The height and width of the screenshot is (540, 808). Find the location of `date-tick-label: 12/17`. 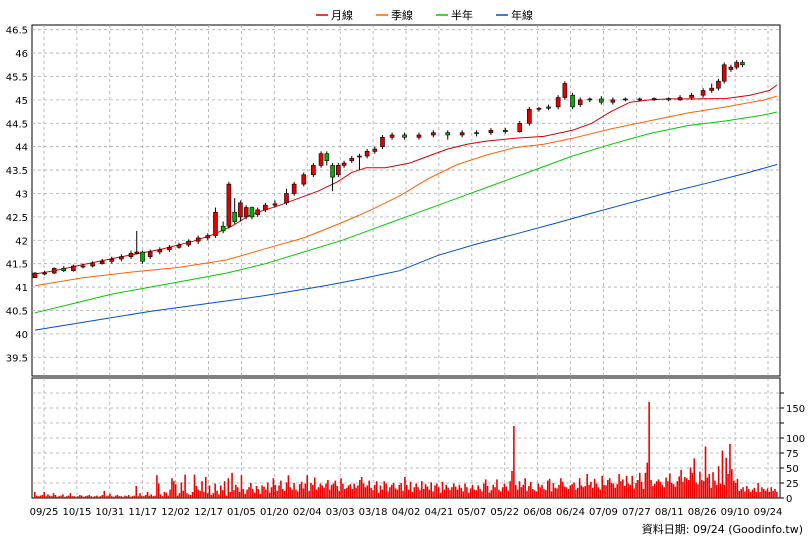

date-tick-label: 12/17 is located at coordinates (208, 512).